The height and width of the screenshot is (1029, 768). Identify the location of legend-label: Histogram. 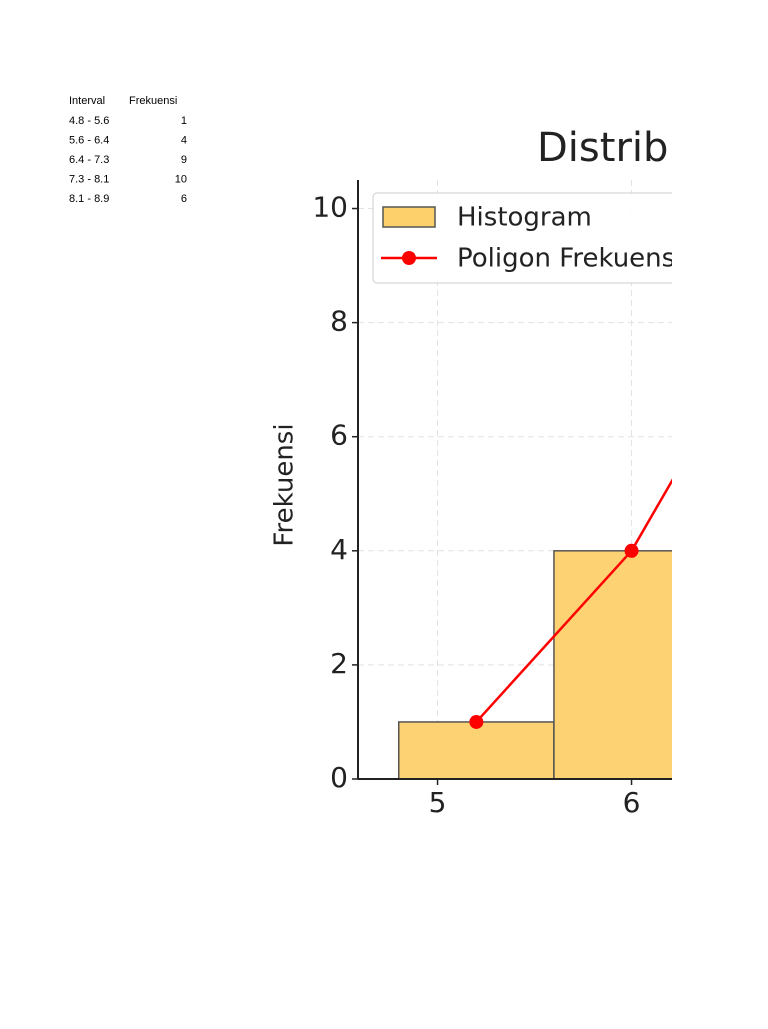
(524, 218).